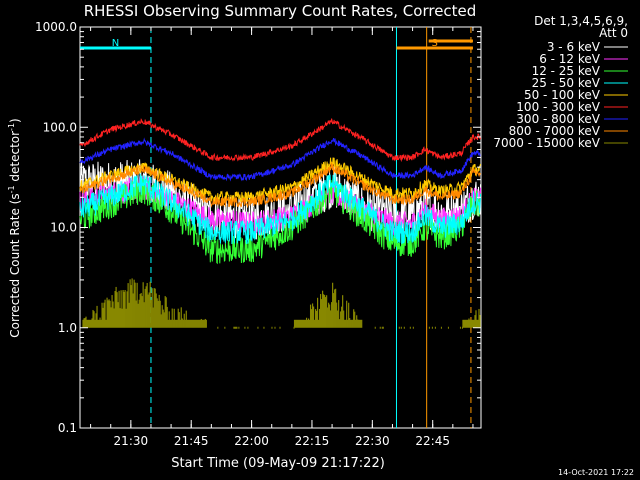  Describe the element at coordinates (56, 27) in the screenshot. I see `y-tick-label: 1000.0` at that location.